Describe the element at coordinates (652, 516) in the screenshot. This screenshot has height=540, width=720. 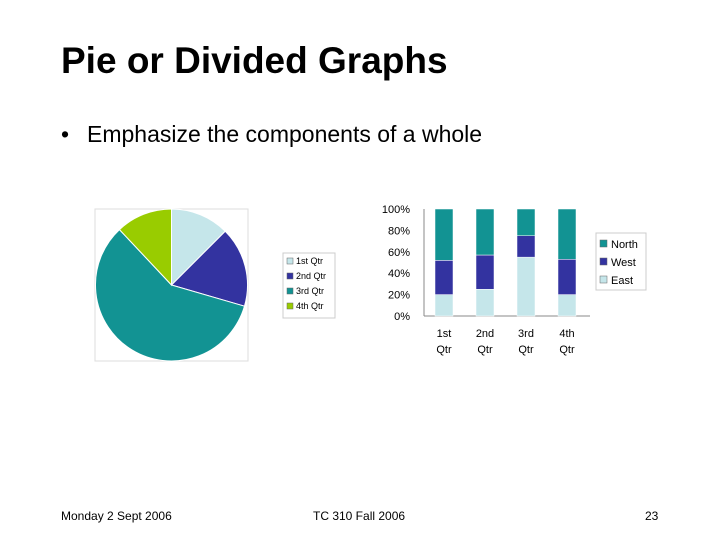
I see `footer-page-number: 23` at that location.